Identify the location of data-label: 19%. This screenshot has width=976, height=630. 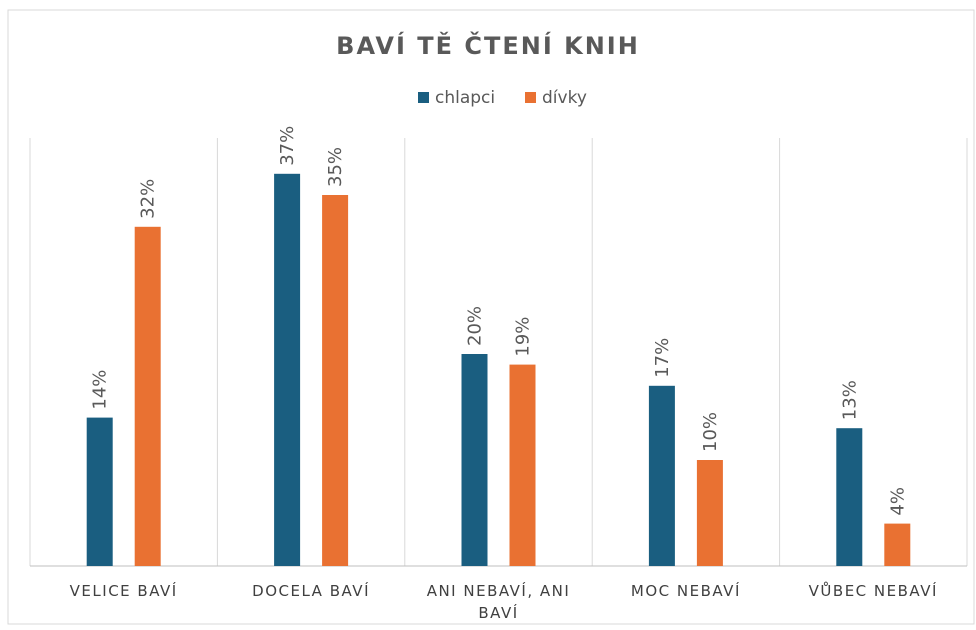
(523, 337).